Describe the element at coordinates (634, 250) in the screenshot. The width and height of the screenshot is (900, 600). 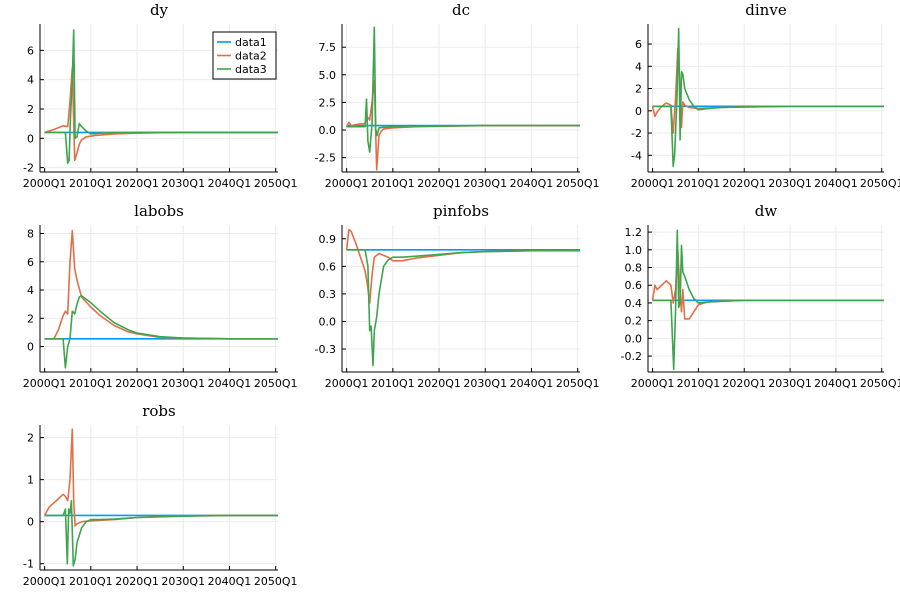
I see `y-tick-label: 1.0` at that location.